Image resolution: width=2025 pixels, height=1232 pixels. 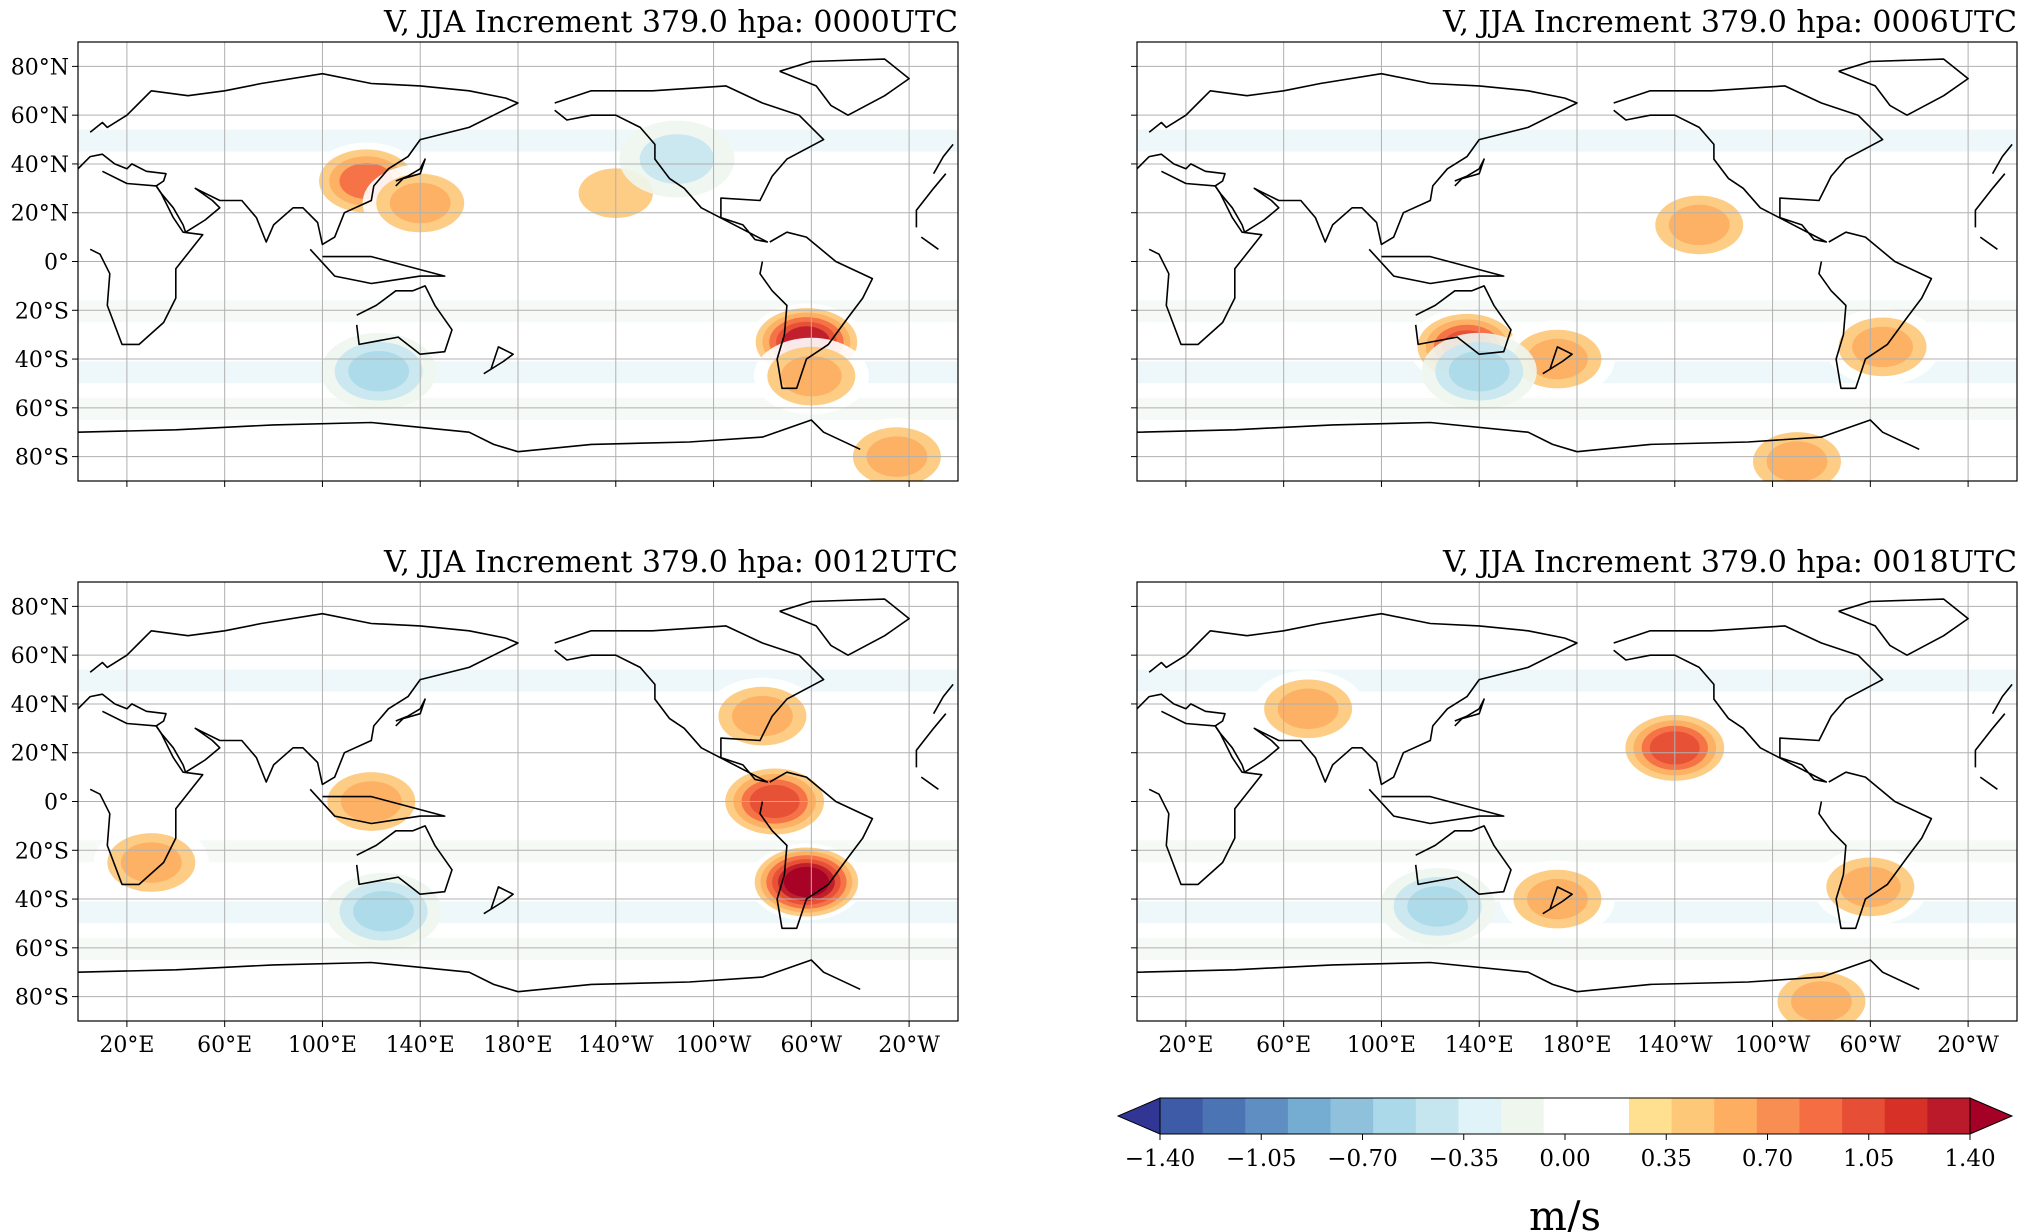 I want to click on lon-tick-label: 100°W, so click(x=1773, y=1045).